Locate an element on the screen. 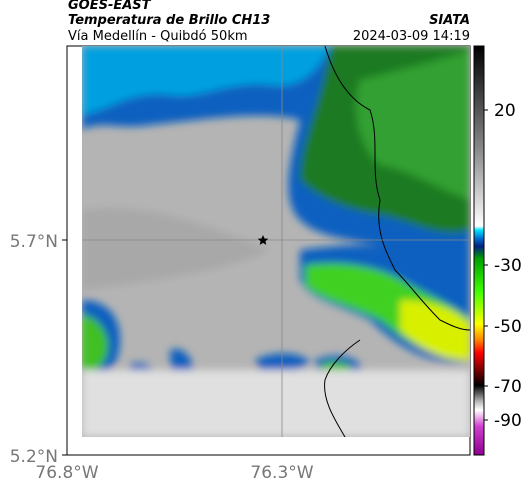 The image size is (526, 491). title: Temperatura de Brillo CH13 is located at coordinates (169, 20).